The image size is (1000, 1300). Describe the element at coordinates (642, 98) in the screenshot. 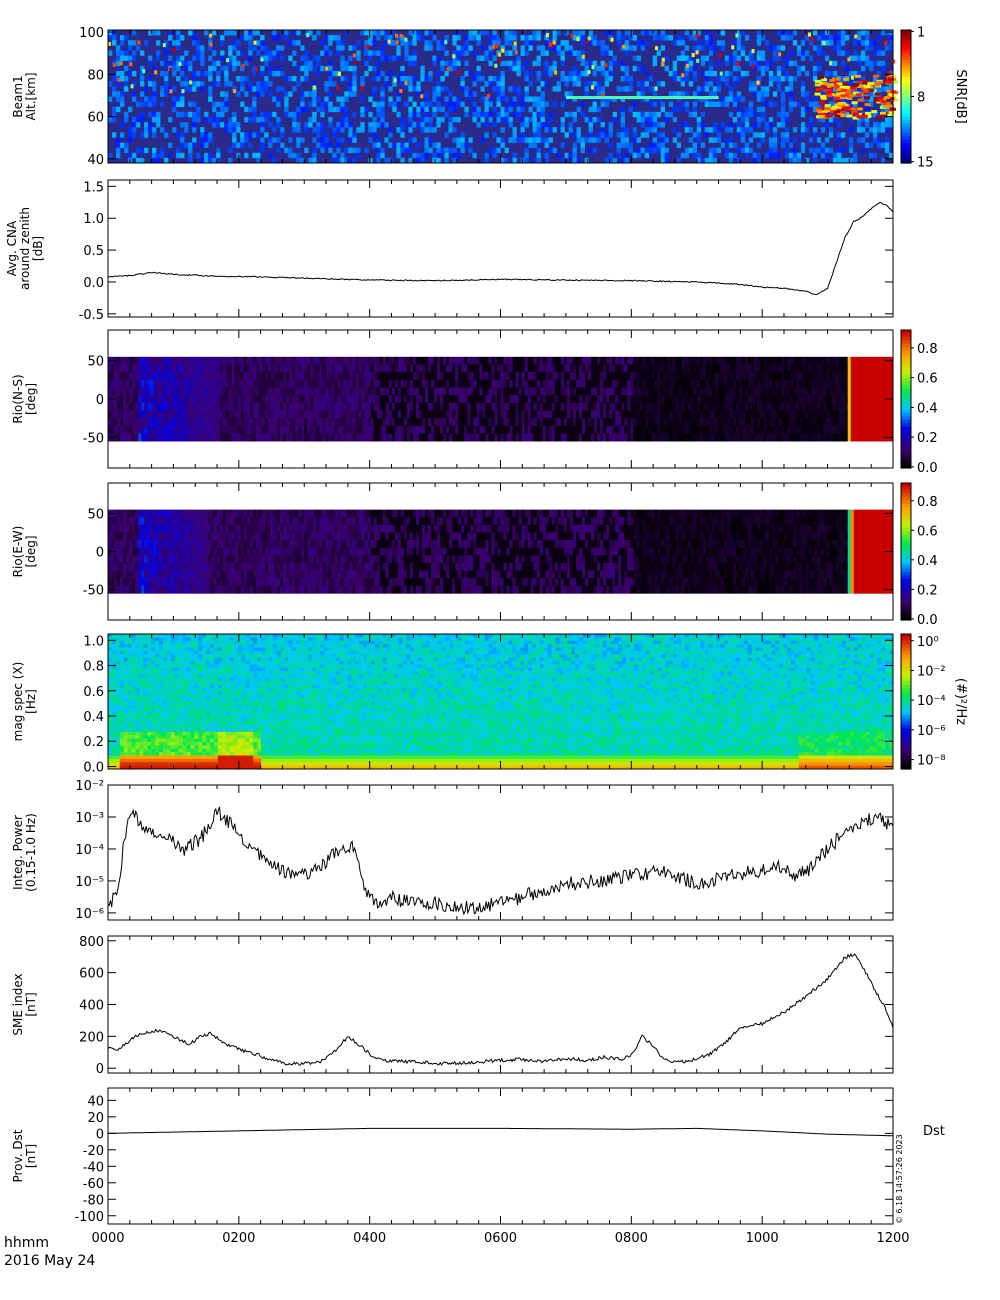

I see `layer-echo` at that location.